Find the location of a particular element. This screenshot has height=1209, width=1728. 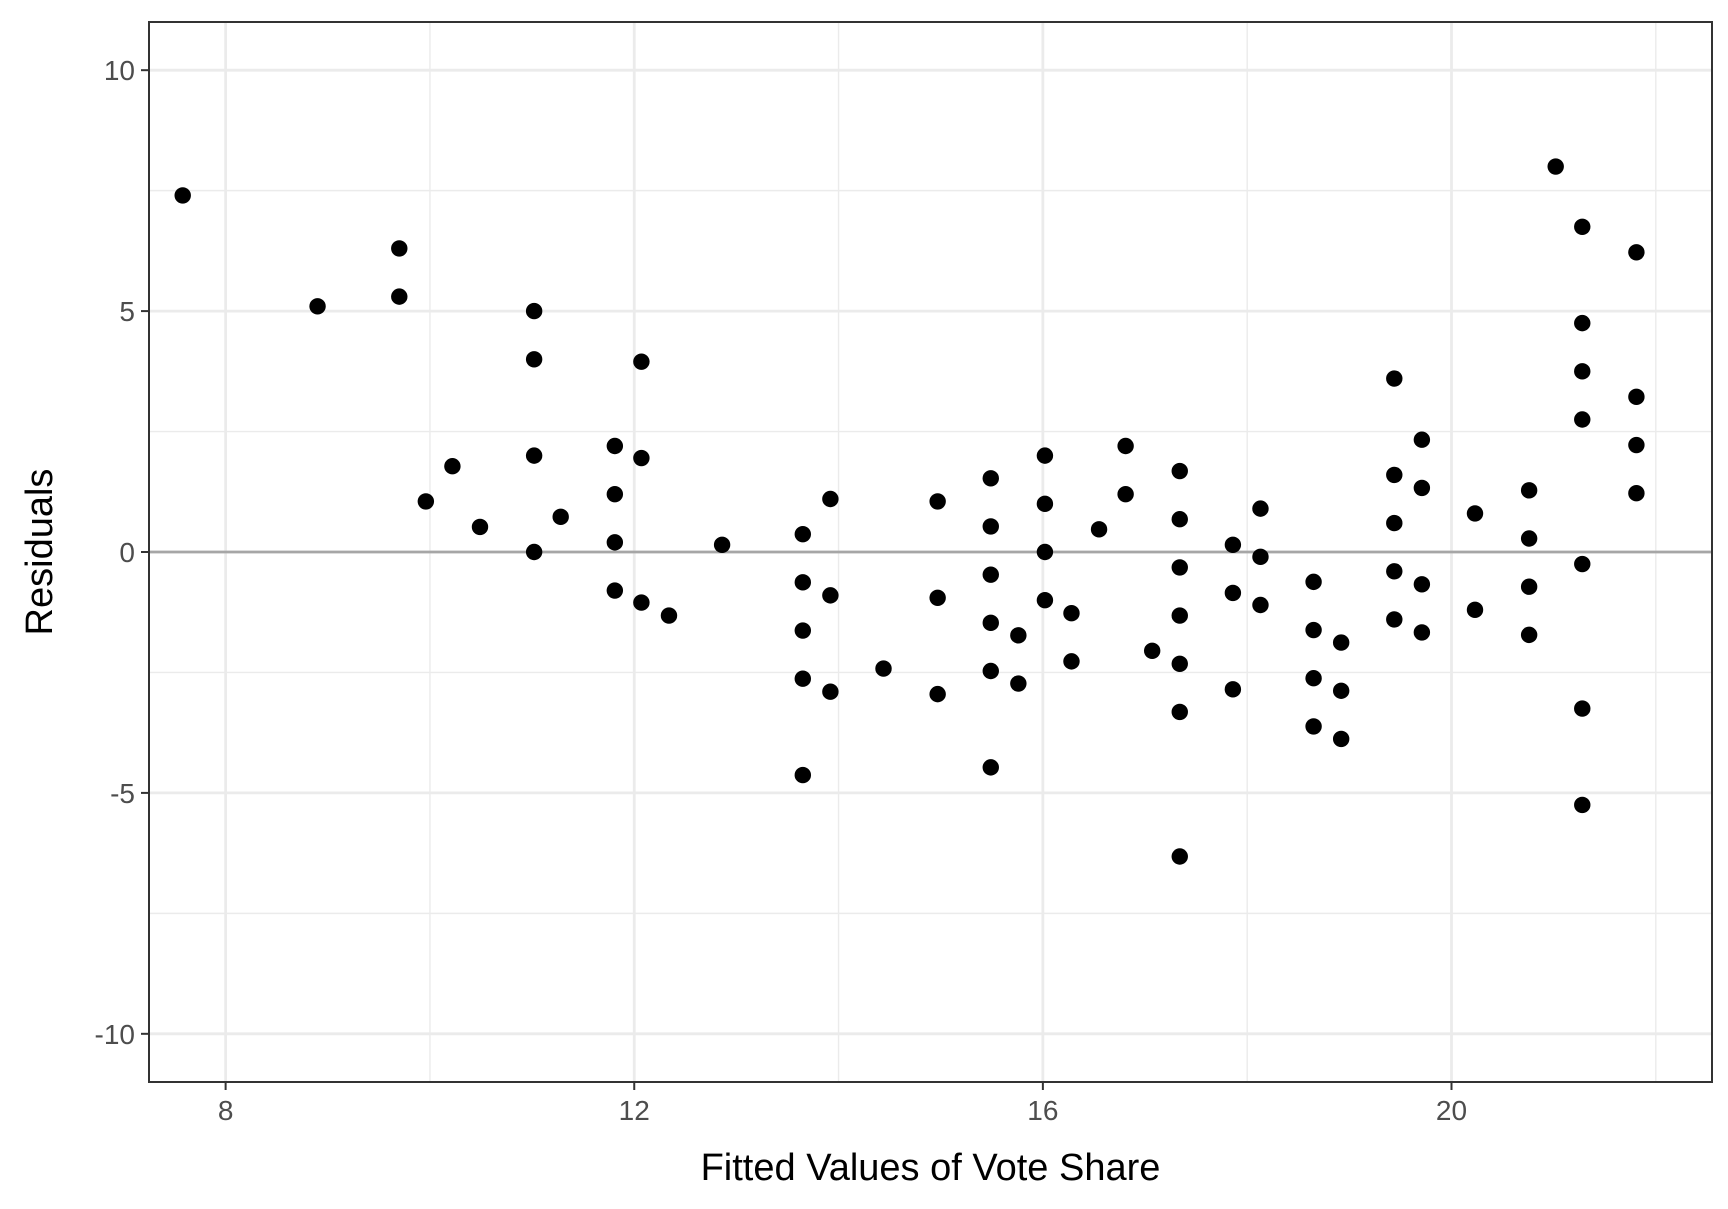

y-tick-label: 5 is located at coordinates (127, 311).